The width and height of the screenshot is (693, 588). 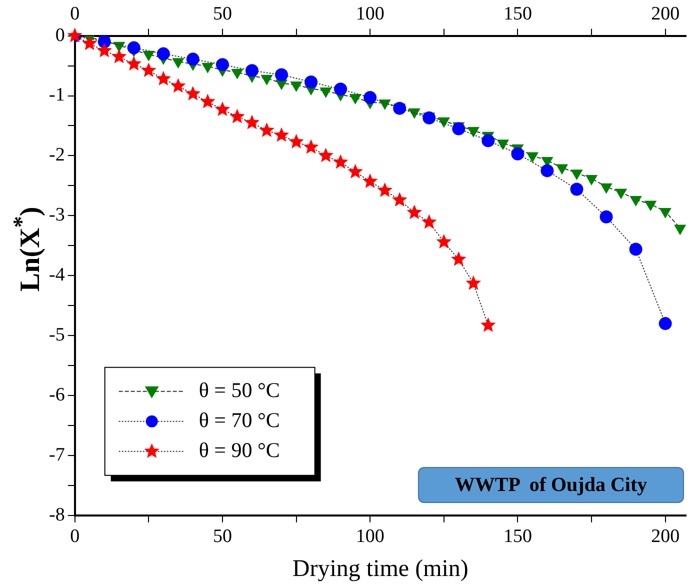 What do you see at coordinates (57, 215) in the screenshot?
I see `y-tick-label: -3` at bounding box center [57, 215].